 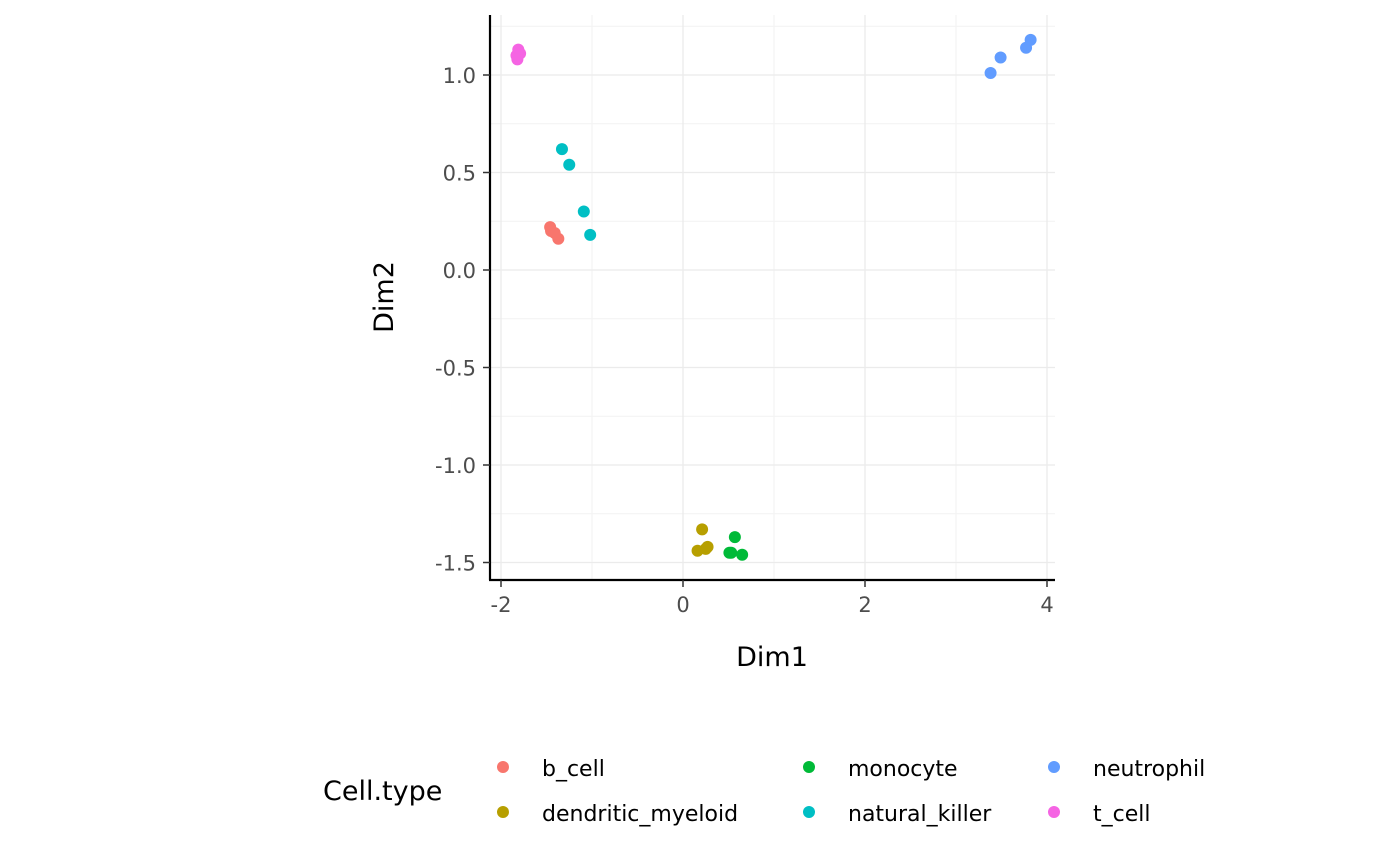 What do you see at coordinates (809, 812) in the screenshot?
I see `legend-key-natural-killer` at bounding box center [809, 812].